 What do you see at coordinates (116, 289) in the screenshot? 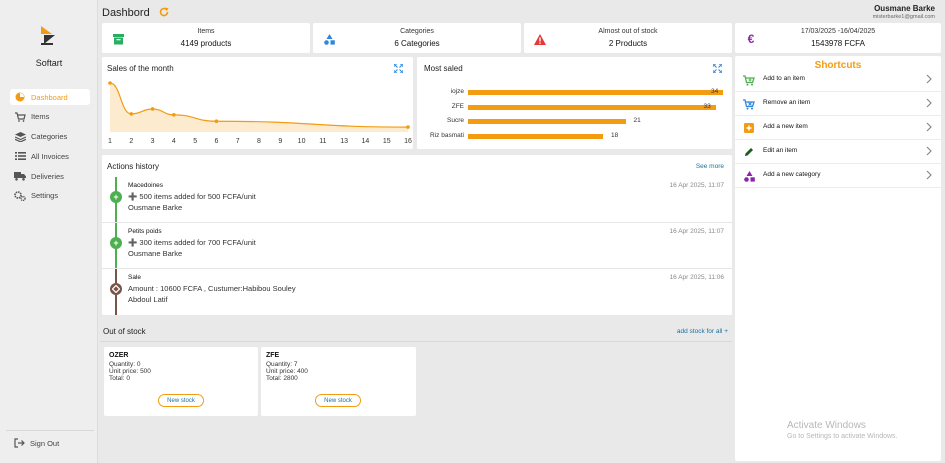
I see `sale-tag-icon` at bounding box center [116, 289].